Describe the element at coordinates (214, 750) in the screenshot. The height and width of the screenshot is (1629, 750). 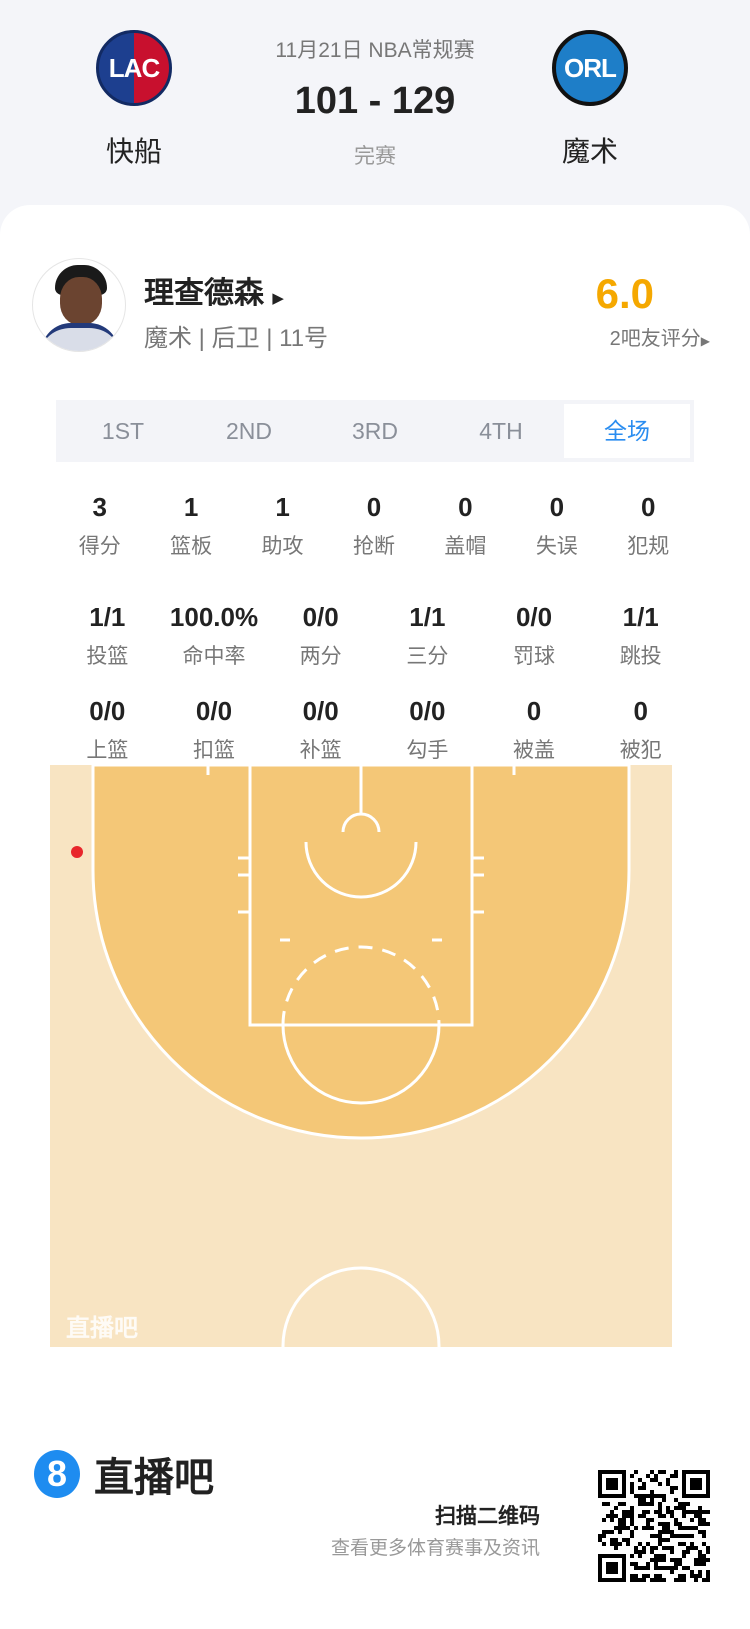
I see `stat-label: 扣篮` at that location.